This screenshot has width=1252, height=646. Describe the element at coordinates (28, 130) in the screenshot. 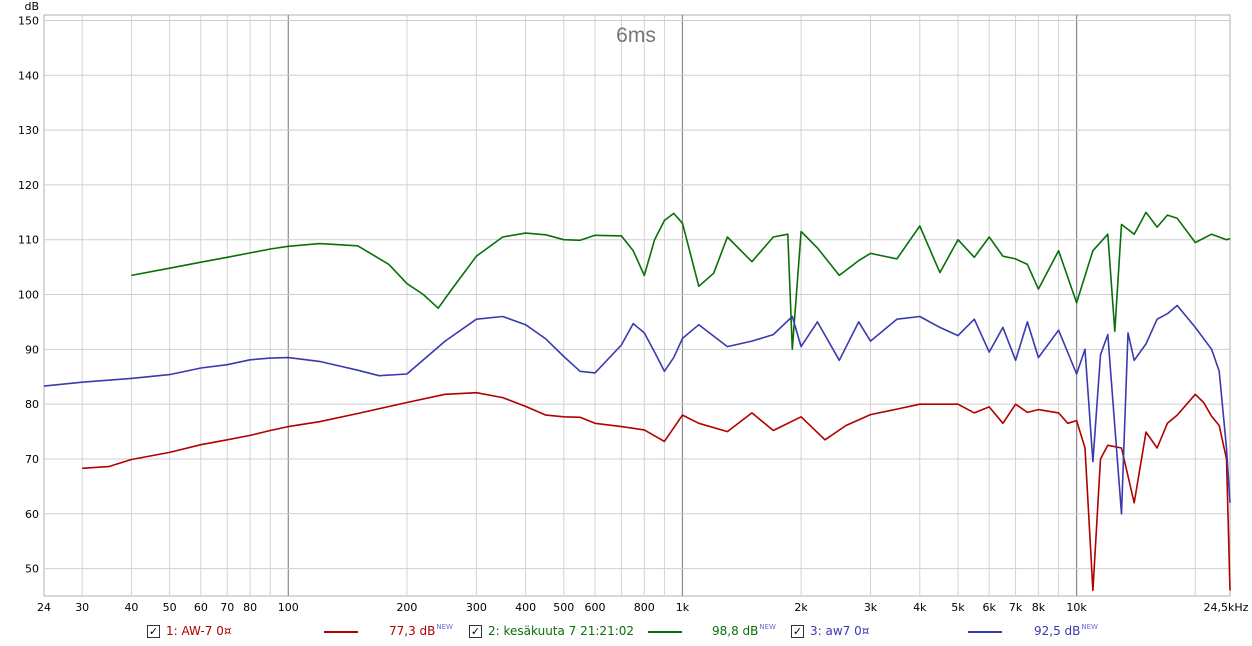

I see `y-tick-label: 130` at that location.